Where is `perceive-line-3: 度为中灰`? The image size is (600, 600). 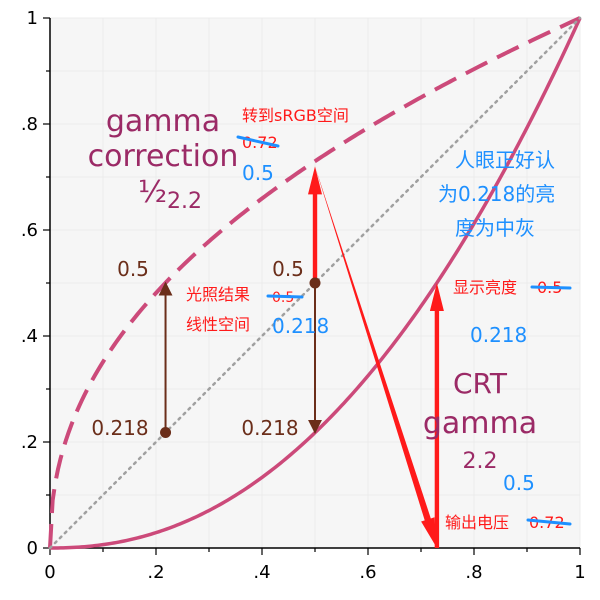
perceive-line-3: 度为中灰 is located at coordinates (495, 228).